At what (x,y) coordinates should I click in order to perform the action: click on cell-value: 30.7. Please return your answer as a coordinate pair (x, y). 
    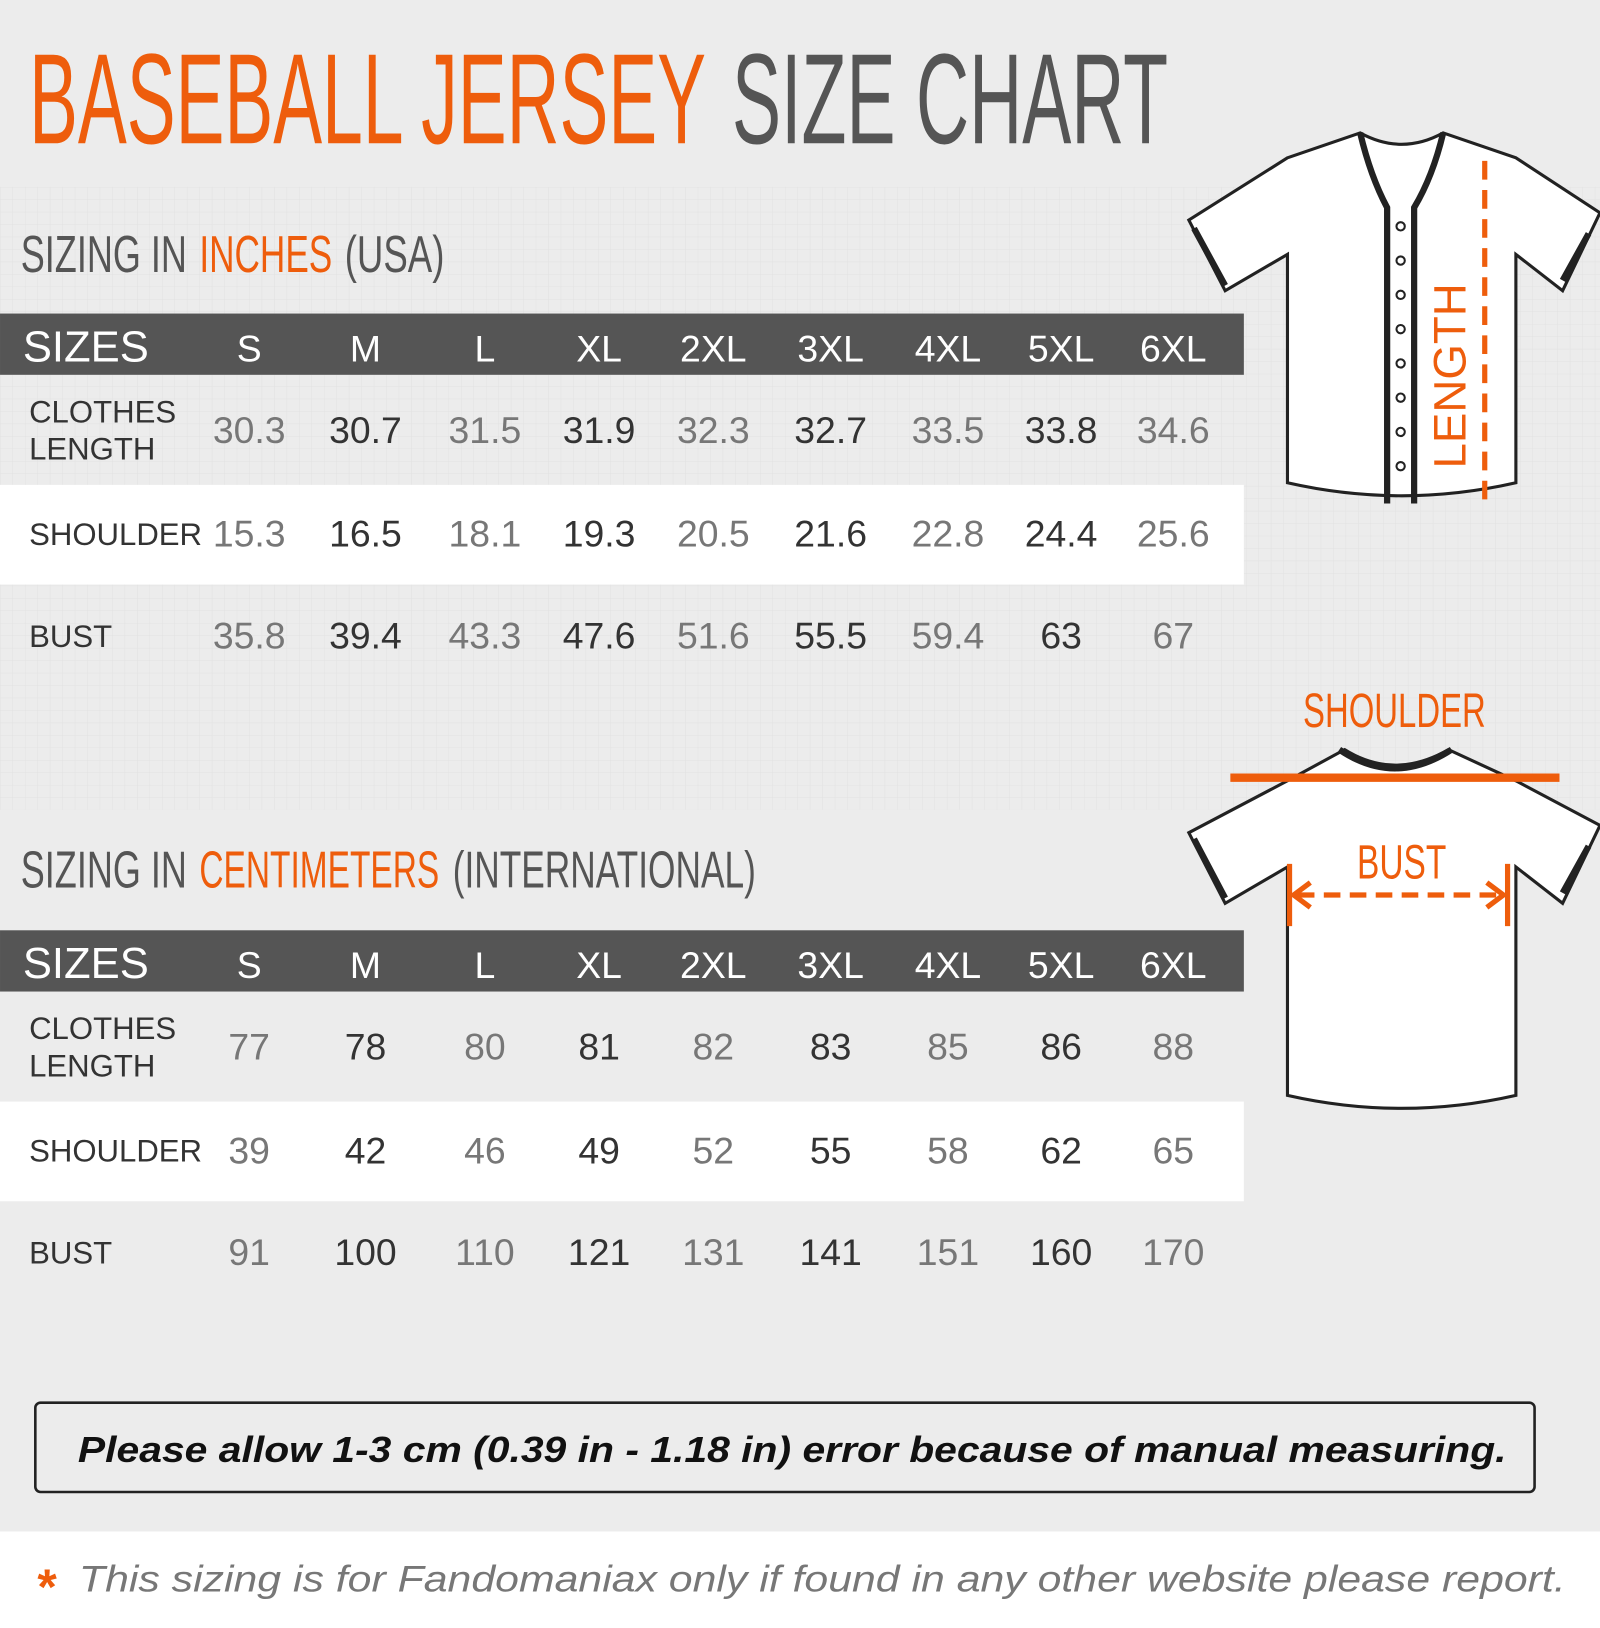
    Looking at the image, I should click on (365, 430).